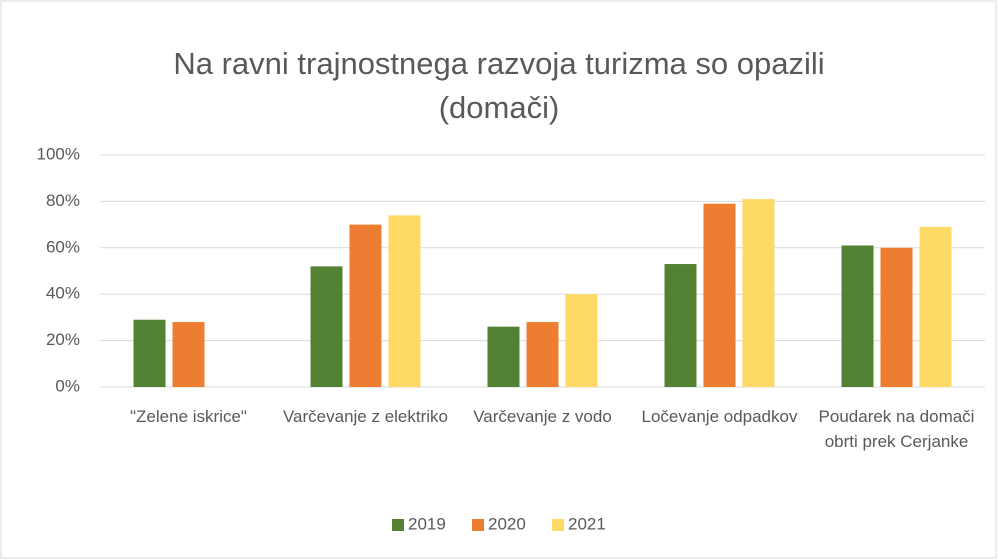 The width and height of the screenshot is (998, 560). I want to click on x-tick-label: Varčevanje z vodo, so click(542, 416).